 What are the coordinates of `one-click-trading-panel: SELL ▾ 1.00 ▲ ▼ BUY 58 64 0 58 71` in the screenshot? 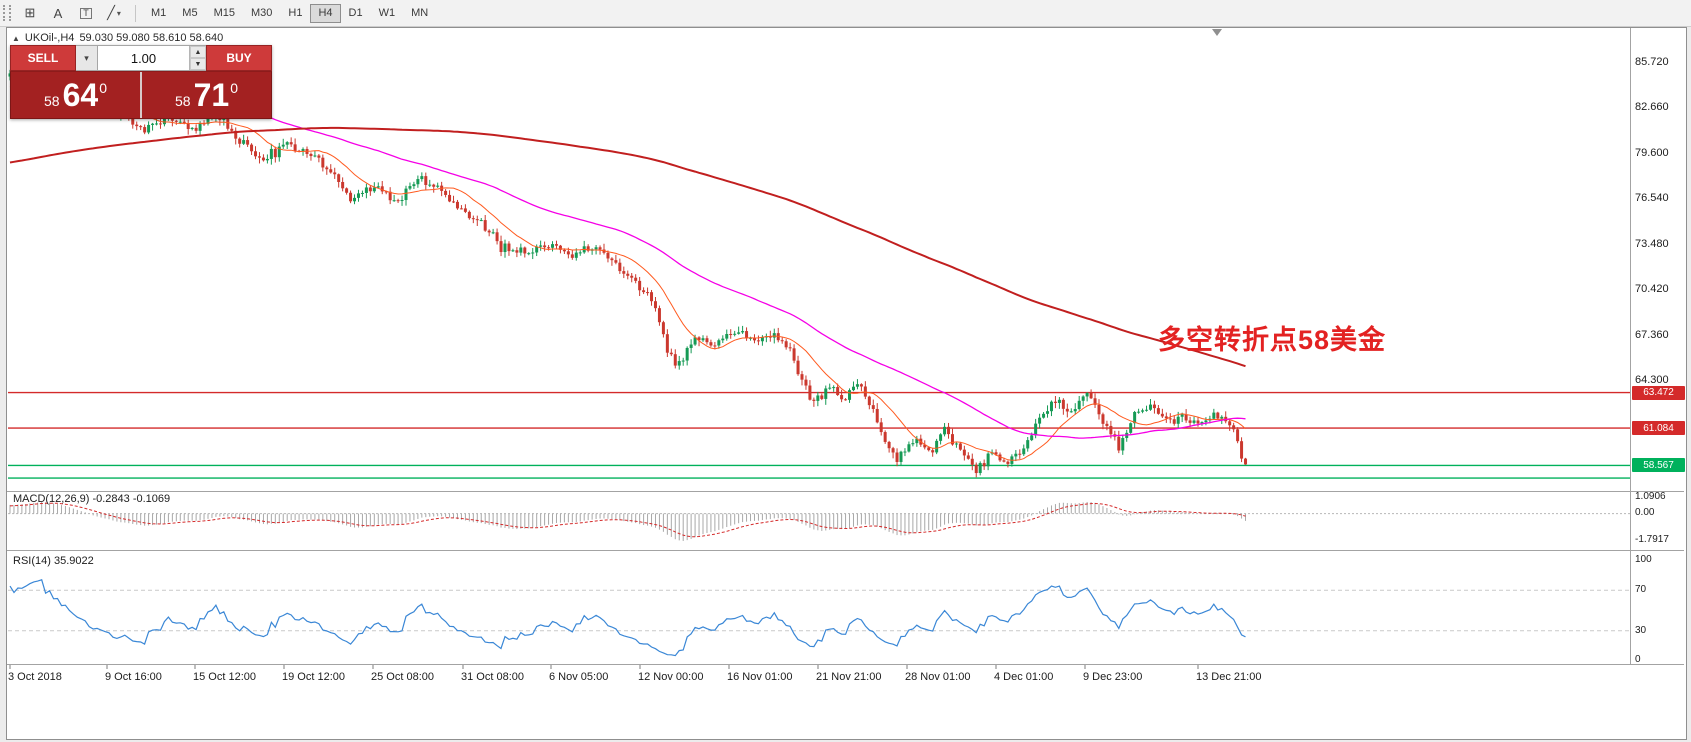 It's located at (141, 82).